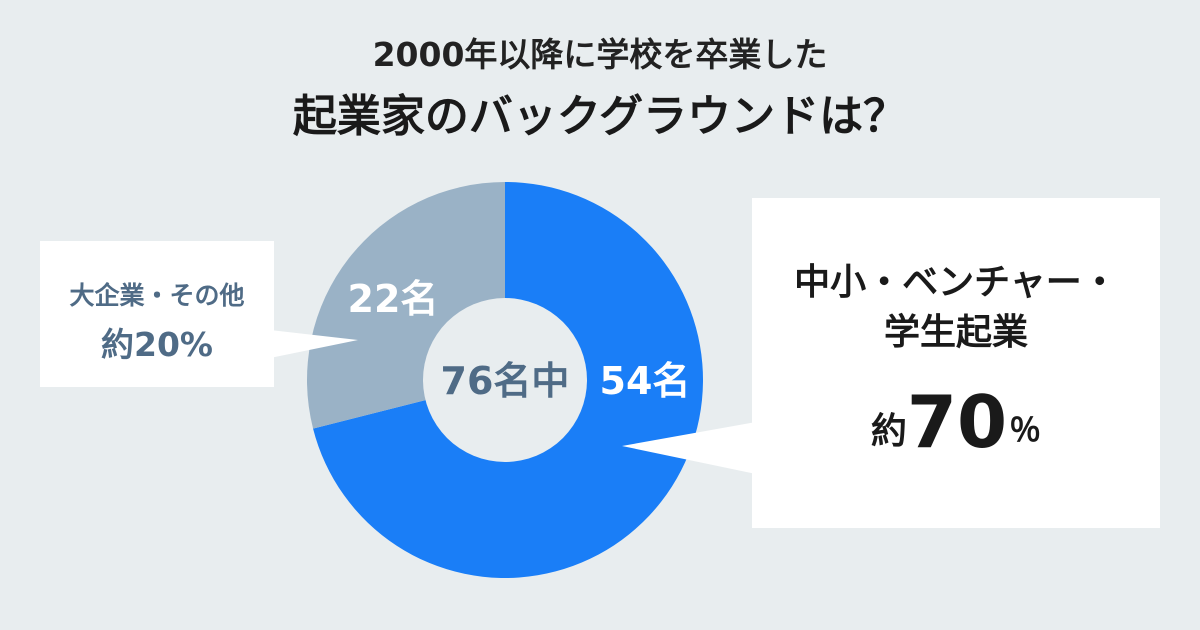 The height and width of the screenshot is (630, 1200). I want to click on chart-title-line1: 2000年以降に学校を卒業した, so click(600, 54).